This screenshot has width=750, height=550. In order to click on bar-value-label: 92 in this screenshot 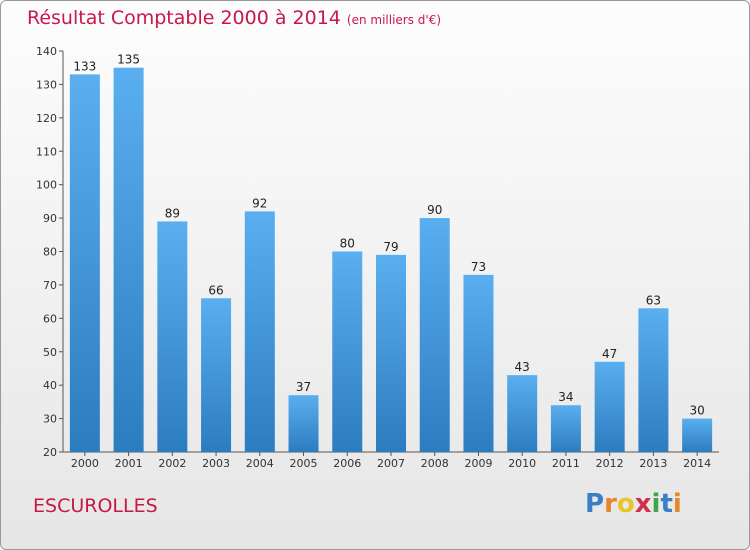, I will do `click(259, 203)`.